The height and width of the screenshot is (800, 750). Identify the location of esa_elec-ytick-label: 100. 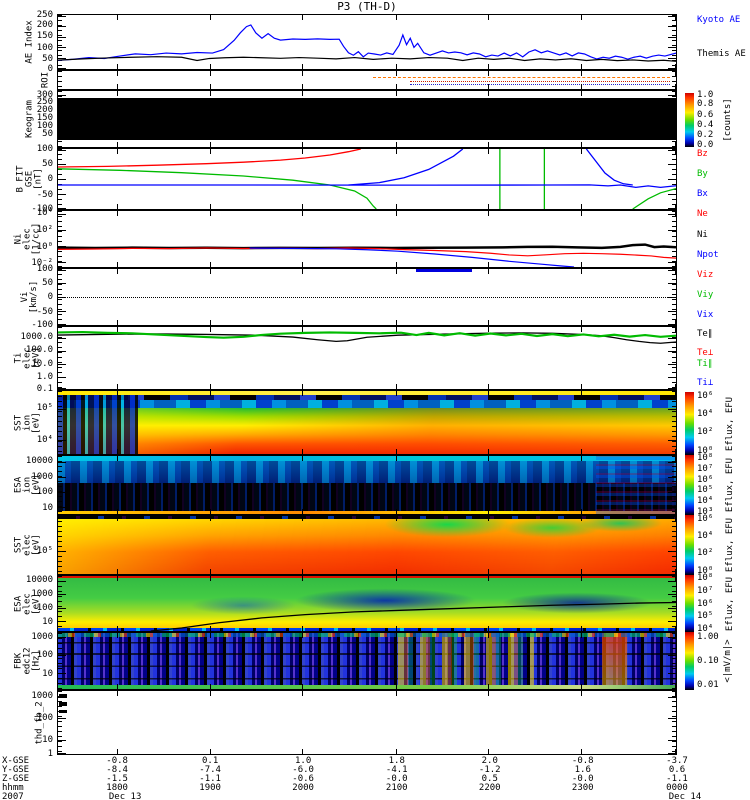
(44, 608).